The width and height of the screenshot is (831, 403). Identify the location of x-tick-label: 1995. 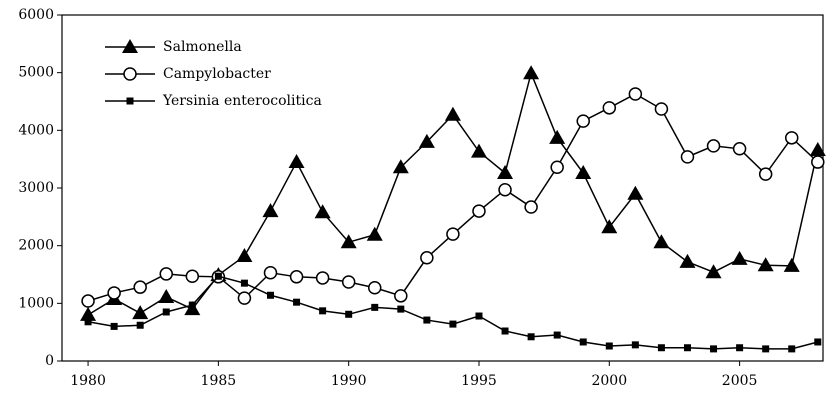
(479, 381).